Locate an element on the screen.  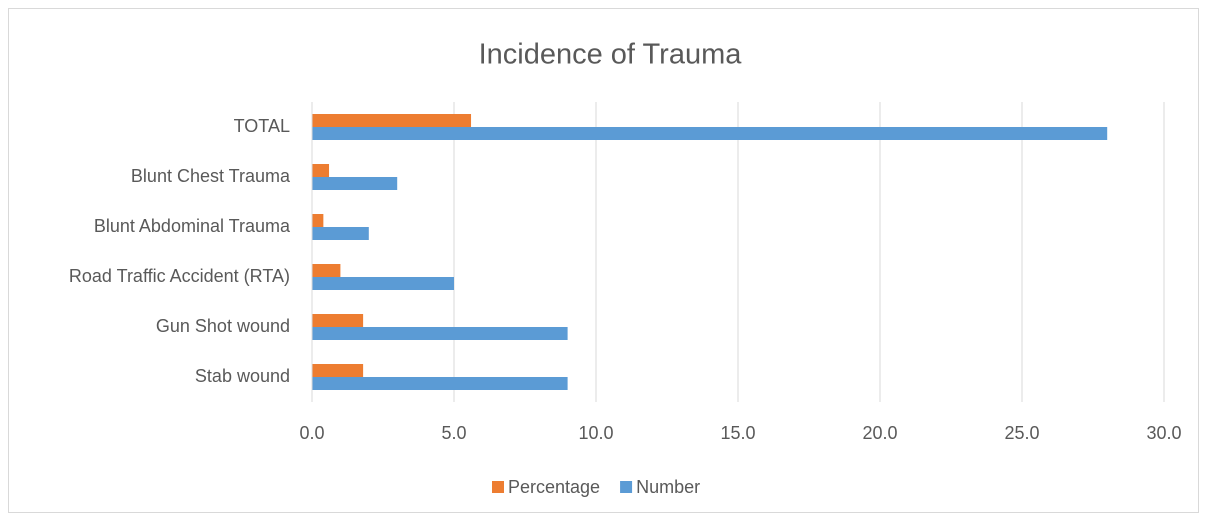
chart-title: Incidence of Trauma is located at coordinates (611, 55).